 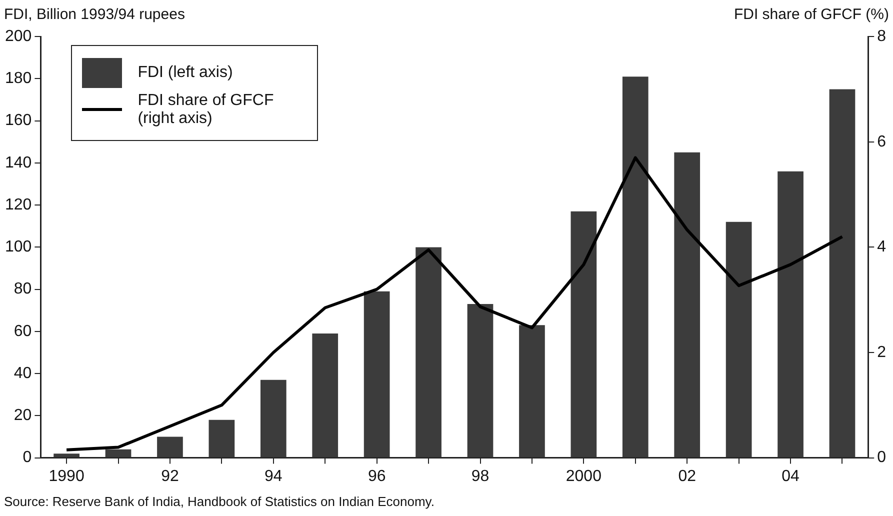 What do you see at coordinates (687, 476) in the screenshot?
I see `x-tick-label: 02` at bounding box center [687, 476].